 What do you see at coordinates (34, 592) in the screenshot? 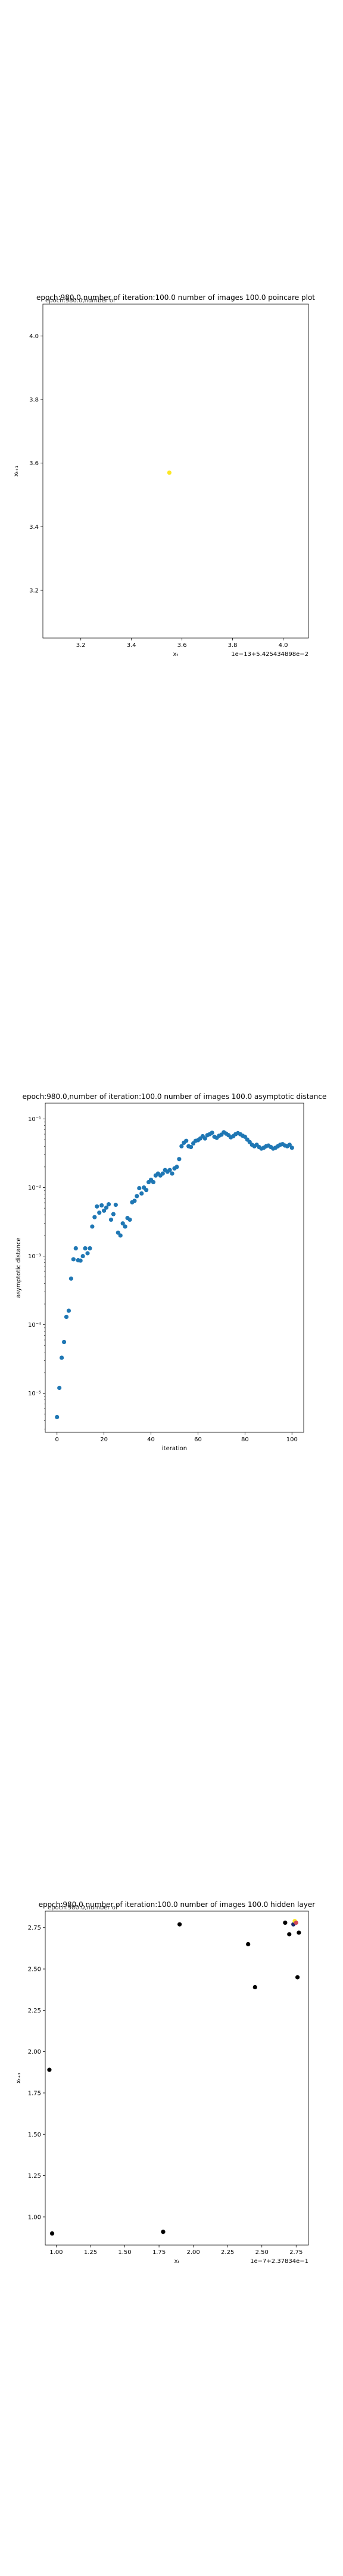
I see `y-tick-label: 3.2` at bounding box center [34, 592].